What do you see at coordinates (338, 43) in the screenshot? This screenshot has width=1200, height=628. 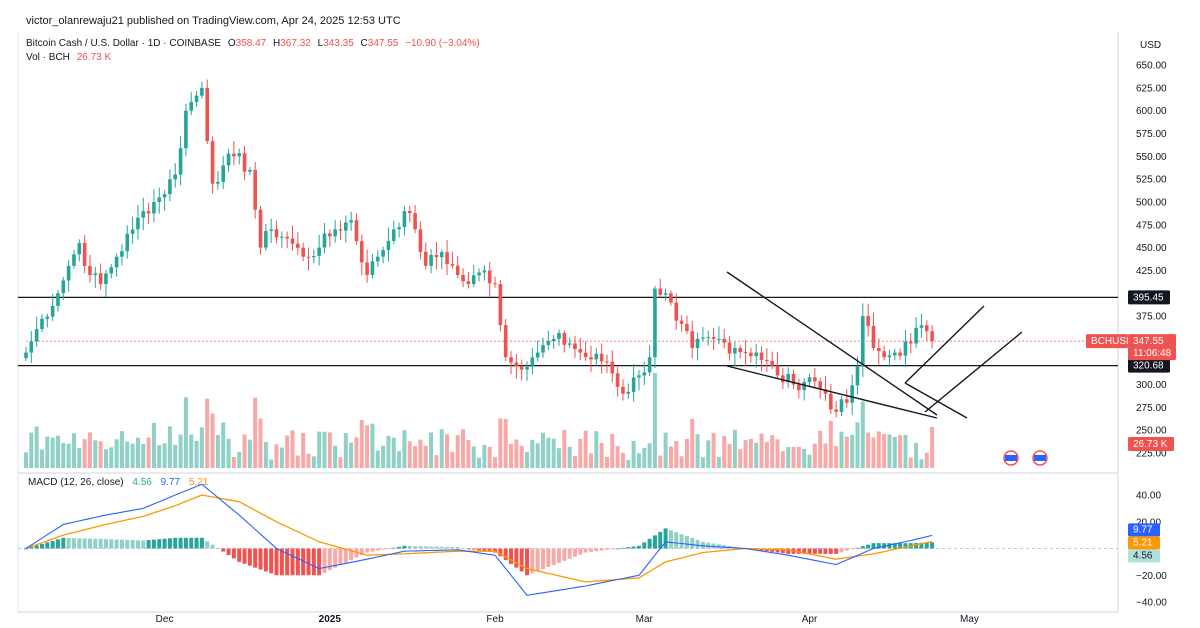 I see `low-value: 343.35` at bounding box center [338, 43].